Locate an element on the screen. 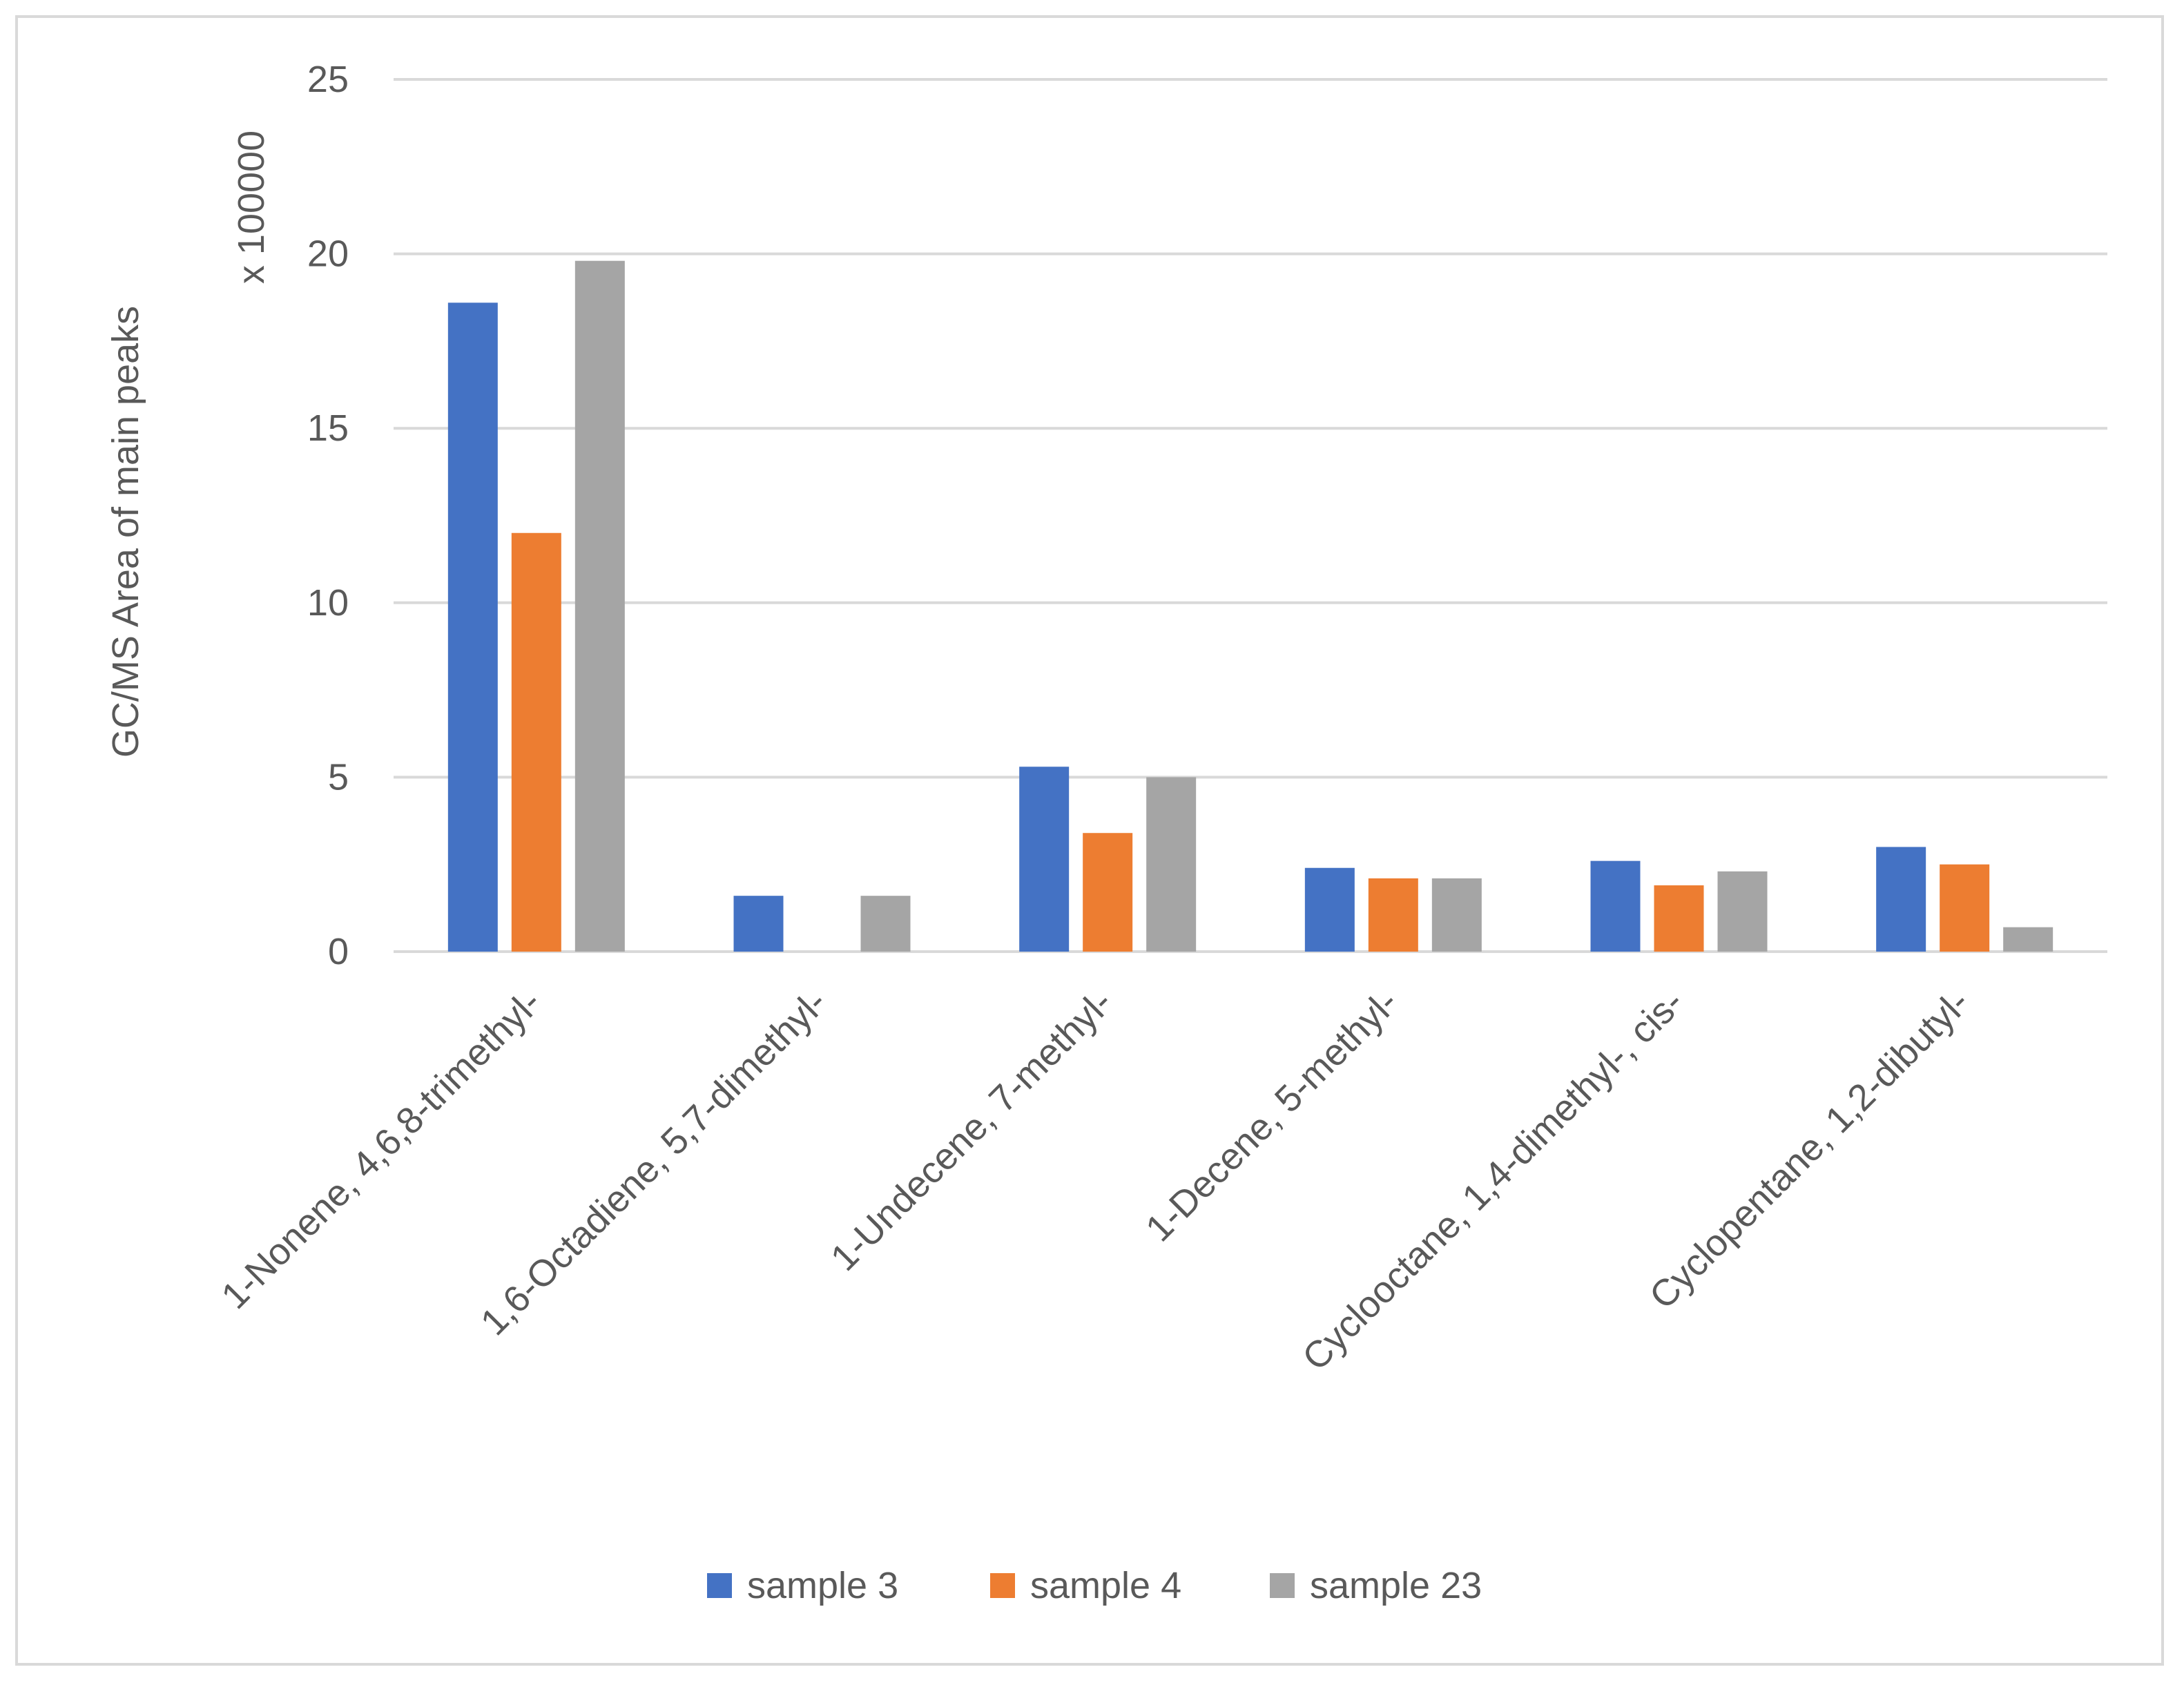  x-category-label: 1-Undecene, 7-methyl- is located at coordinates (972, 1130).